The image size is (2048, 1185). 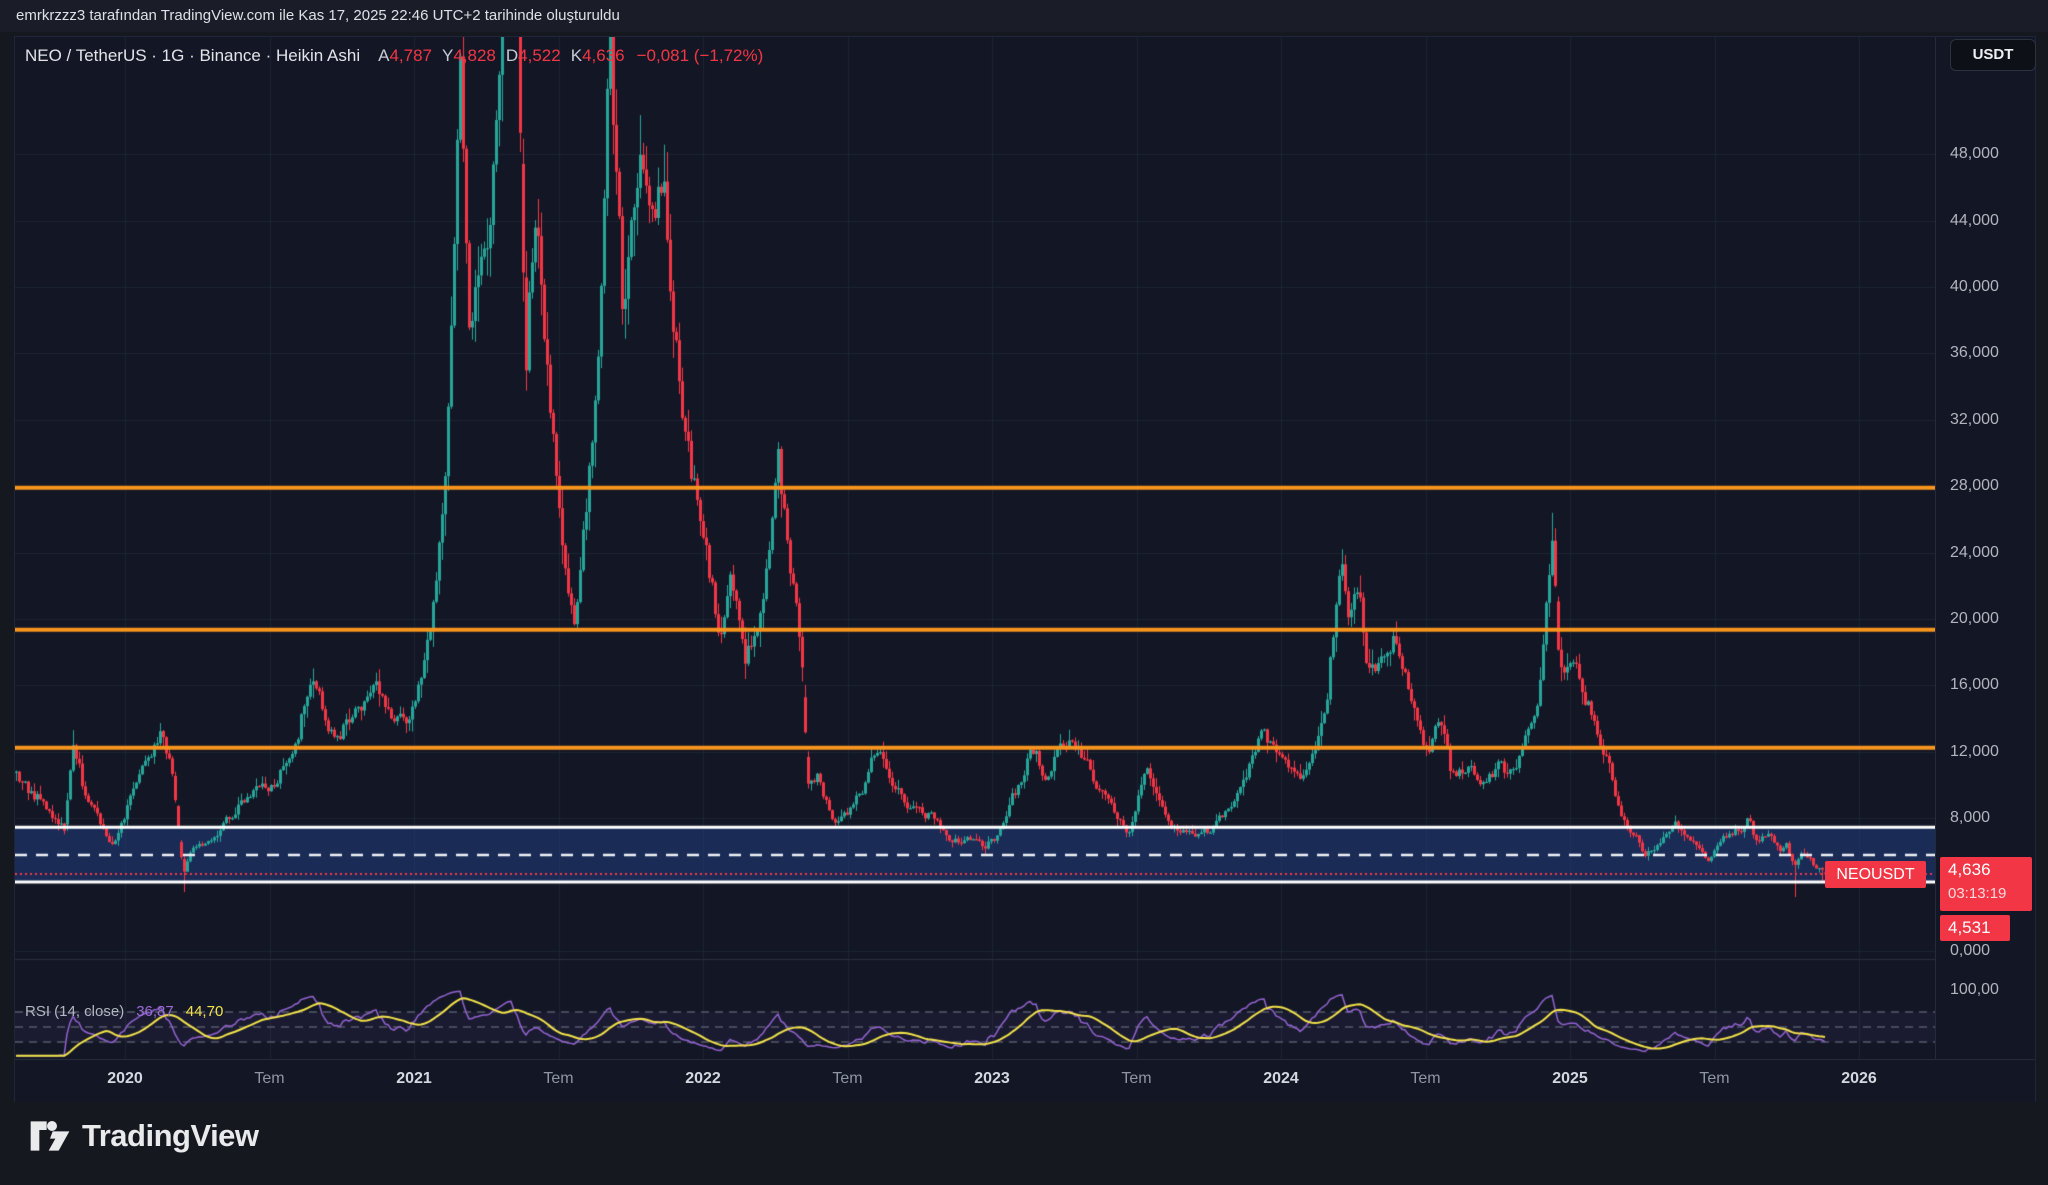 What do you see at coordinates (1974, 989) in the screenshot?
I see `rsi-axis-tick: 100,00` at bounding box center [1974, 989].